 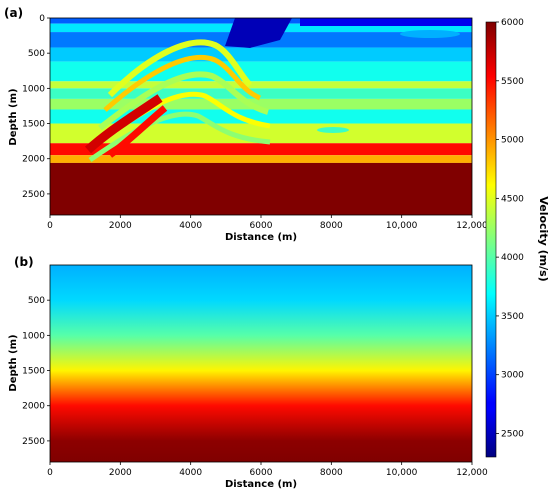 I want to click on panel-a-xtick-label-3: 6000, so click(x=261, y=226).